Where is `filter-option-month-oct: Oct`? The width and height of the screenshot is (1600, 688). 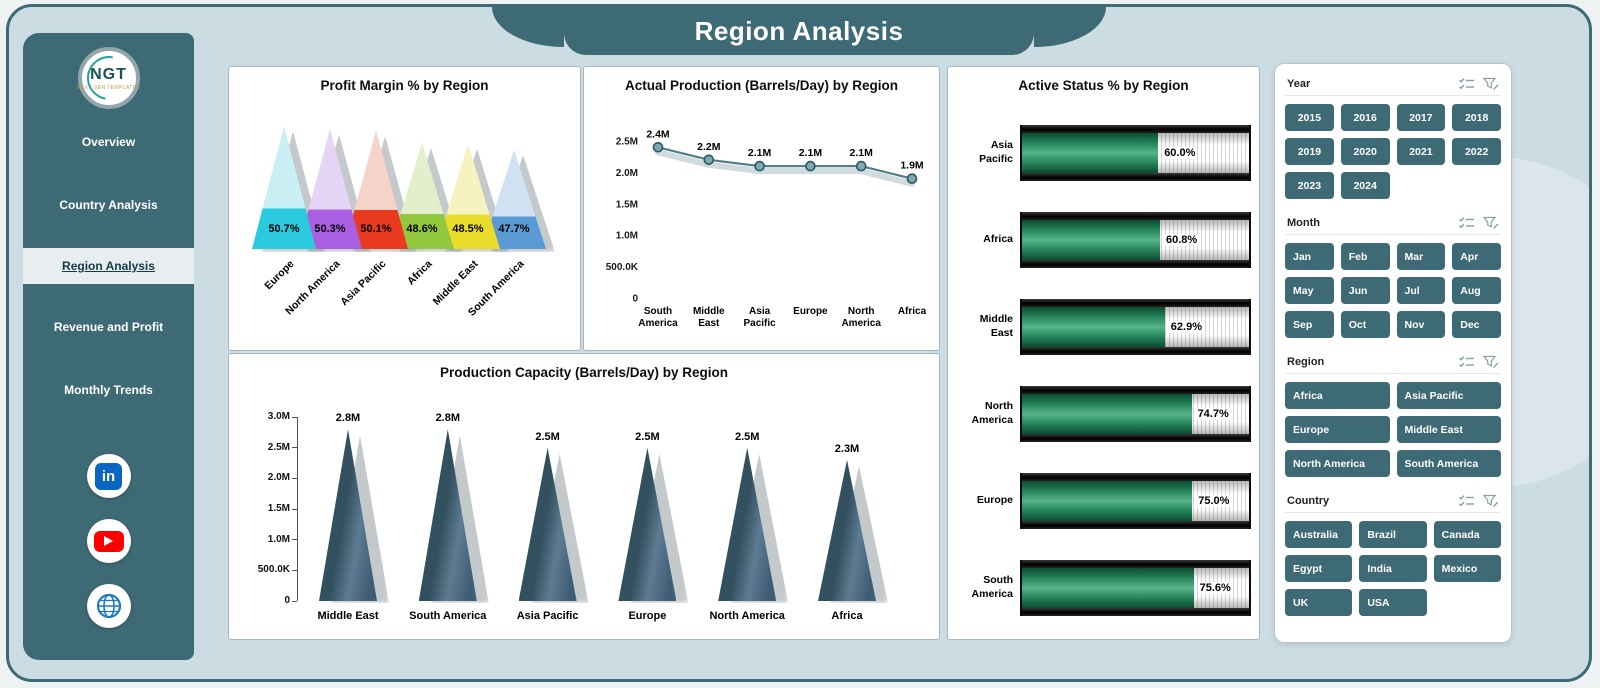 filter-option-month-oct: Oct is located at coordinates (1365, 324).